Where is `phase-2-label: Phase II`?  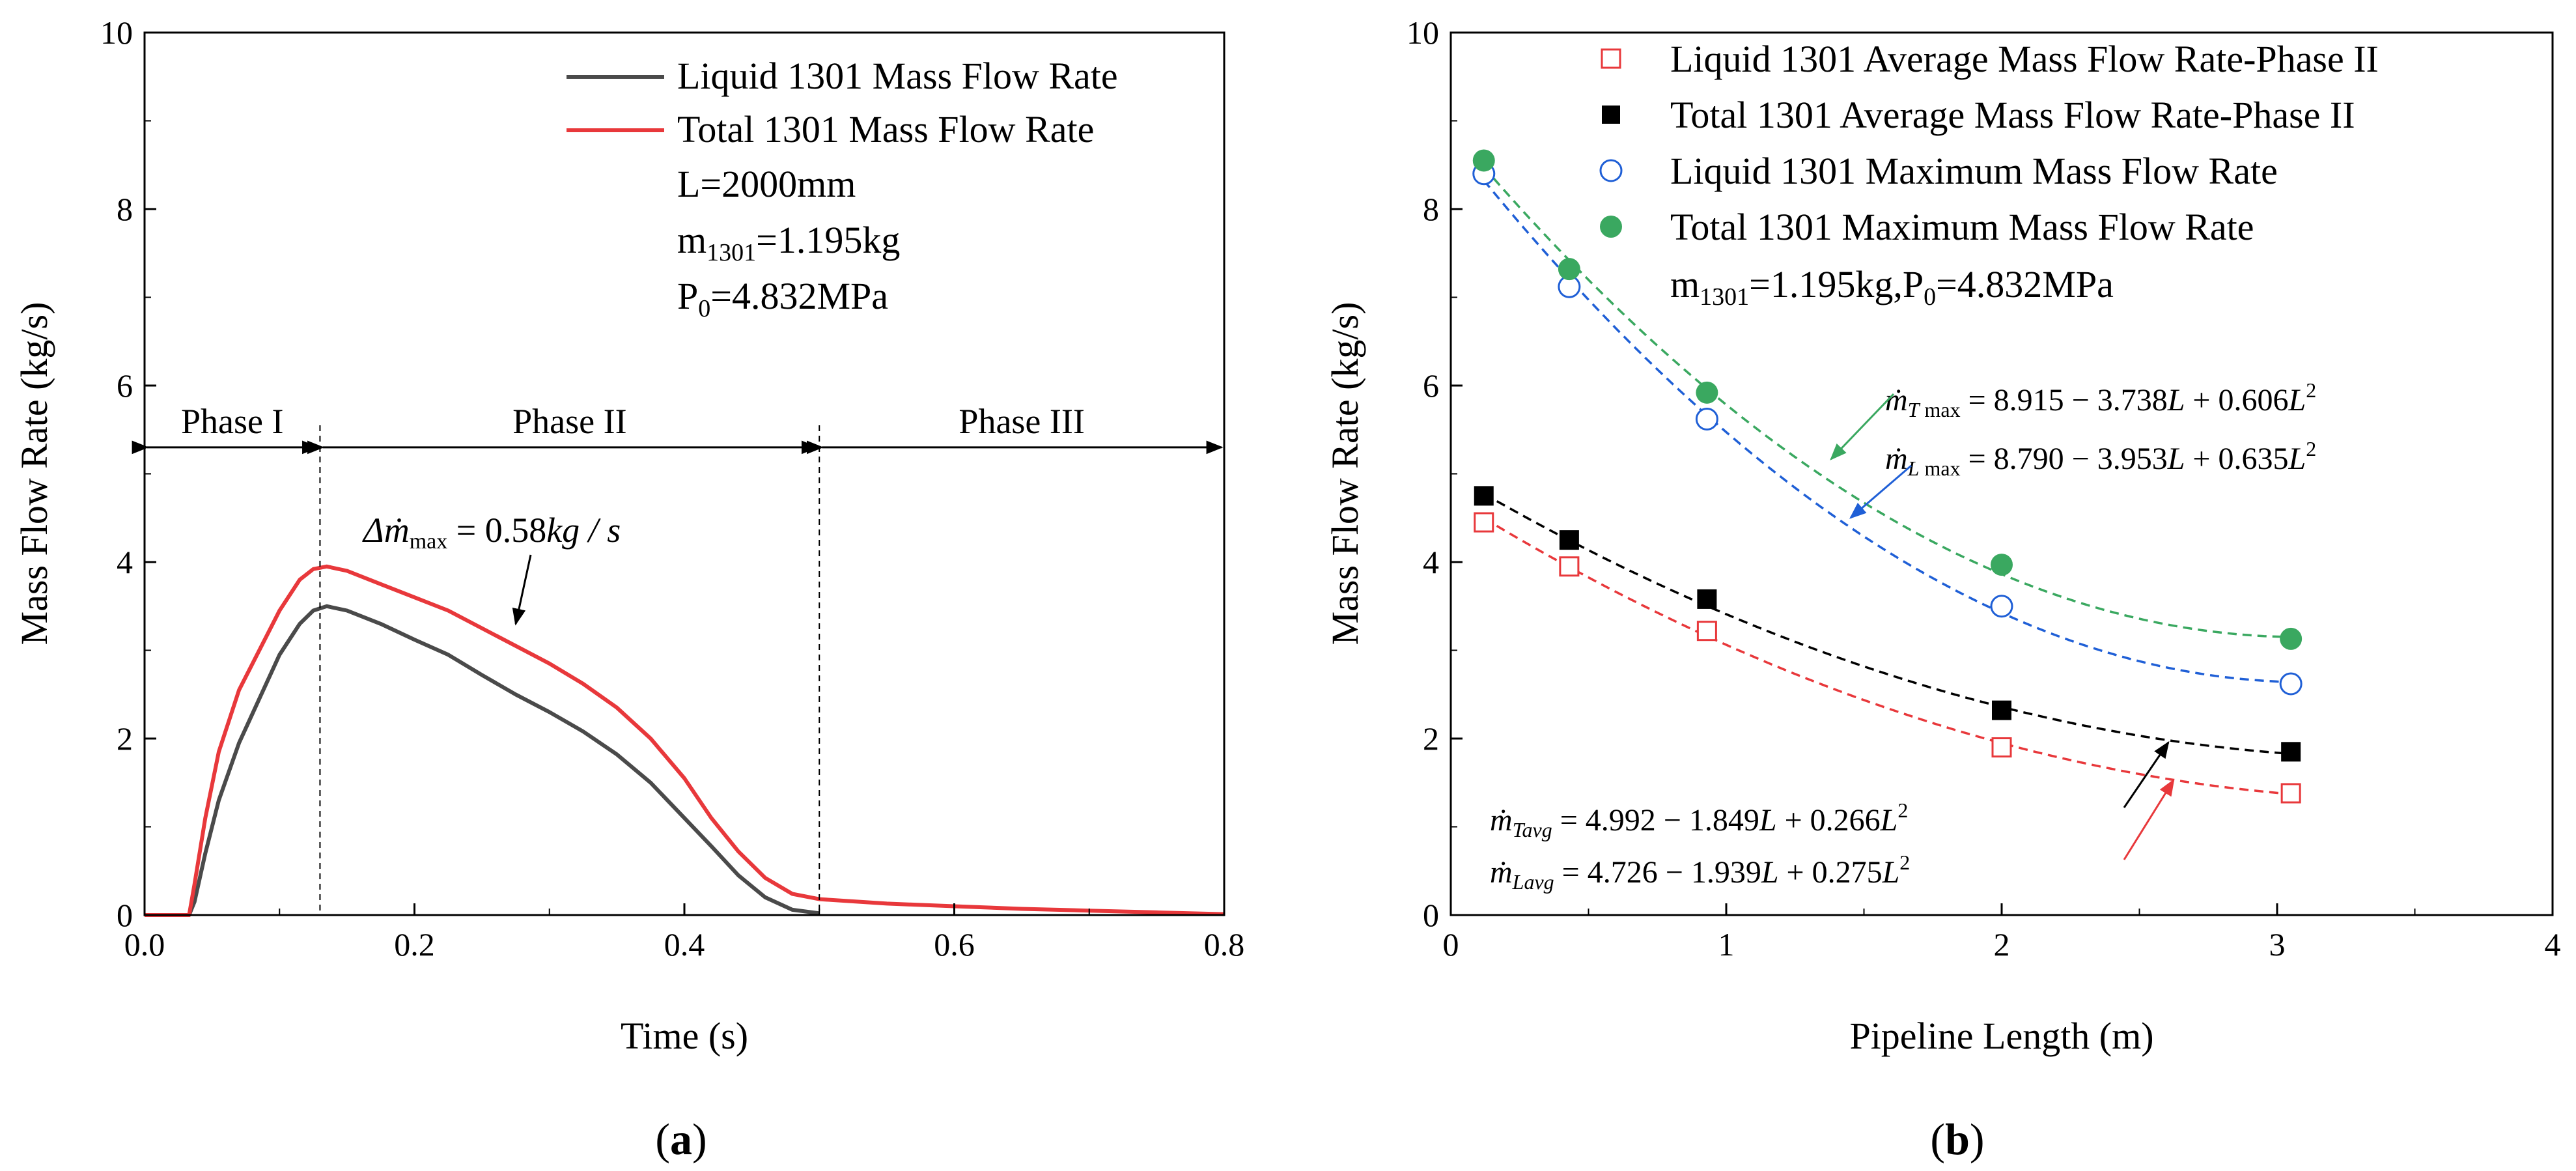 phase-2-label: Phase II is located at coordinates (569, 422).